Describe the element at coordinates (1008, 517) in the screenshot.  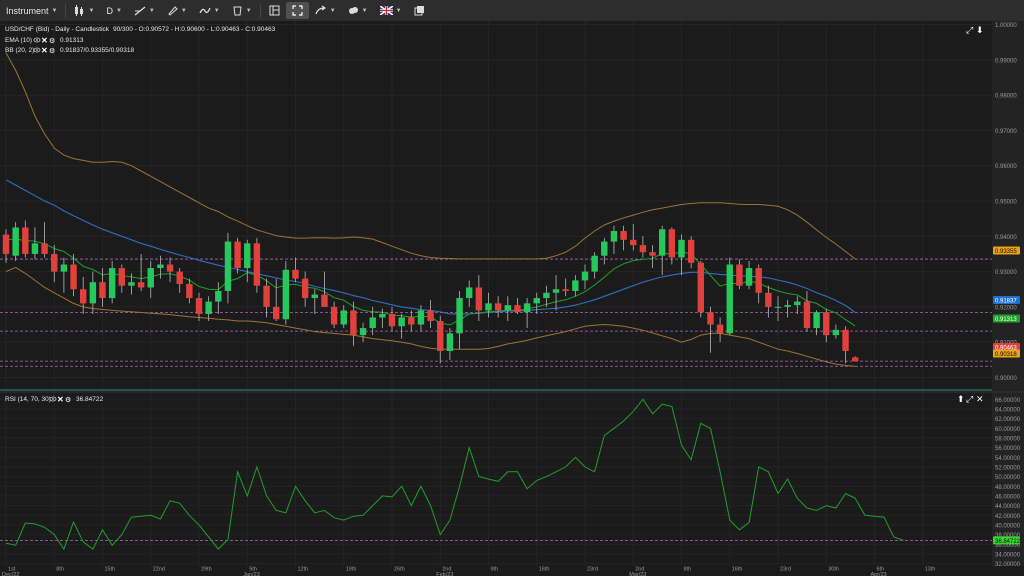
I see `rsi-tick-label: 42.00000` at that location.